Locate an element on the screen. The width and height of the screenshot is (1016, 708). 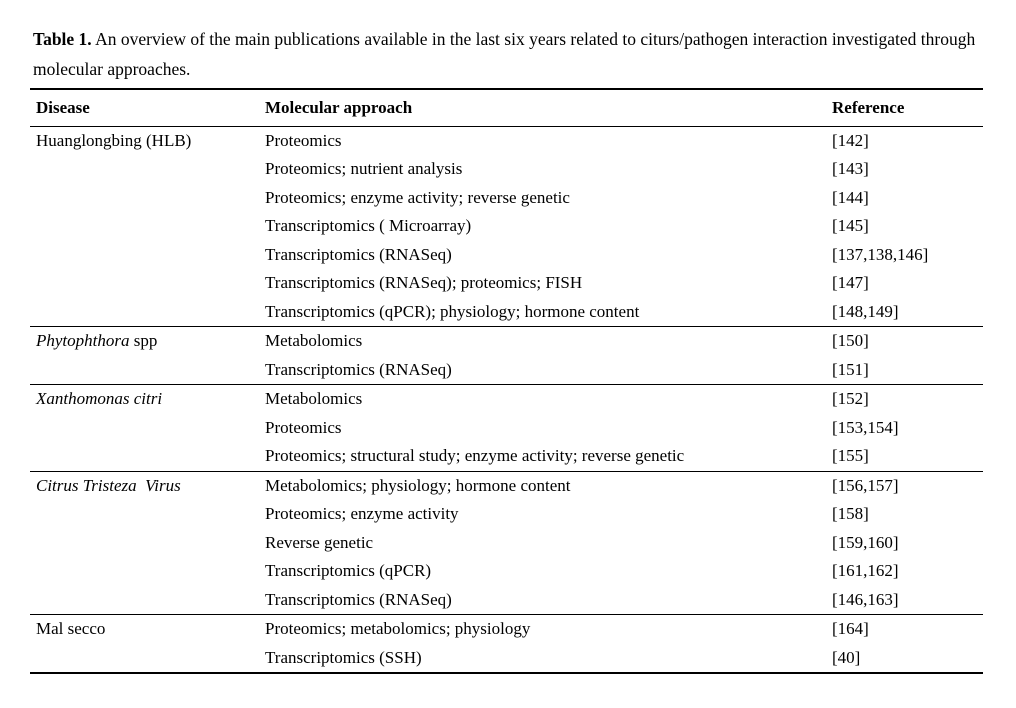
reference-cell: [164] is located at coordinates (850, 628).